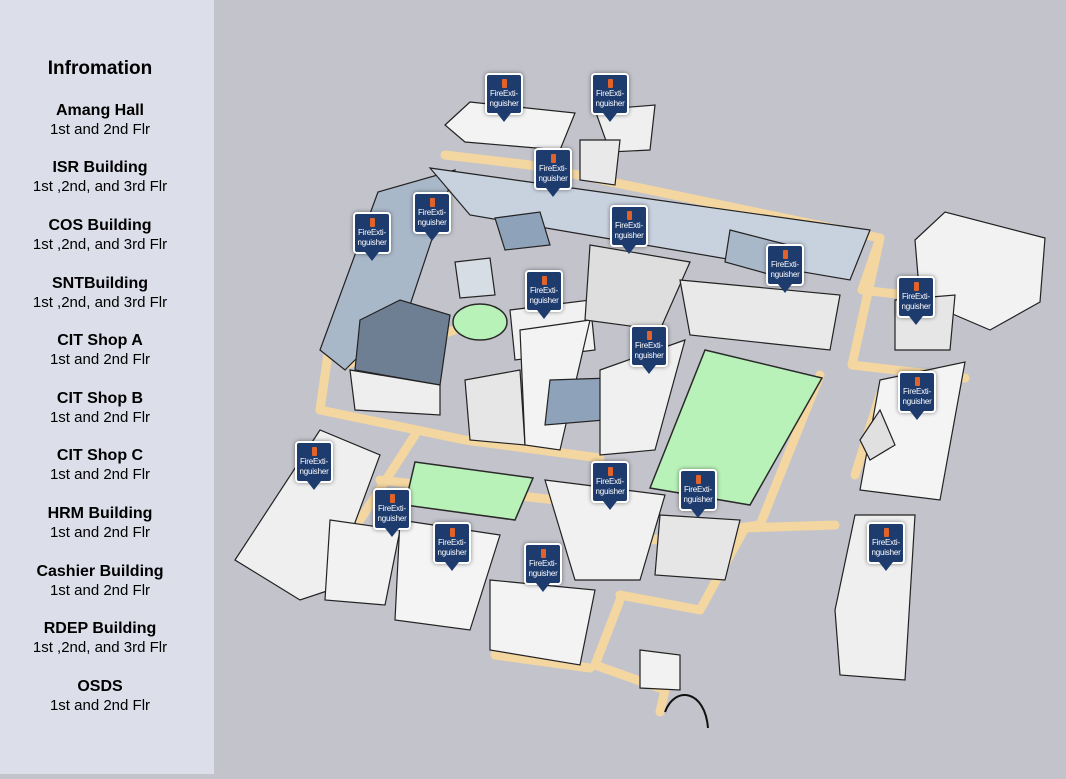 The width and height of the screenshot is (1066, 779). Describe the element at coordinates (100, 68) in the screenshot. I see `sidebar-title: Infromation` at that location.